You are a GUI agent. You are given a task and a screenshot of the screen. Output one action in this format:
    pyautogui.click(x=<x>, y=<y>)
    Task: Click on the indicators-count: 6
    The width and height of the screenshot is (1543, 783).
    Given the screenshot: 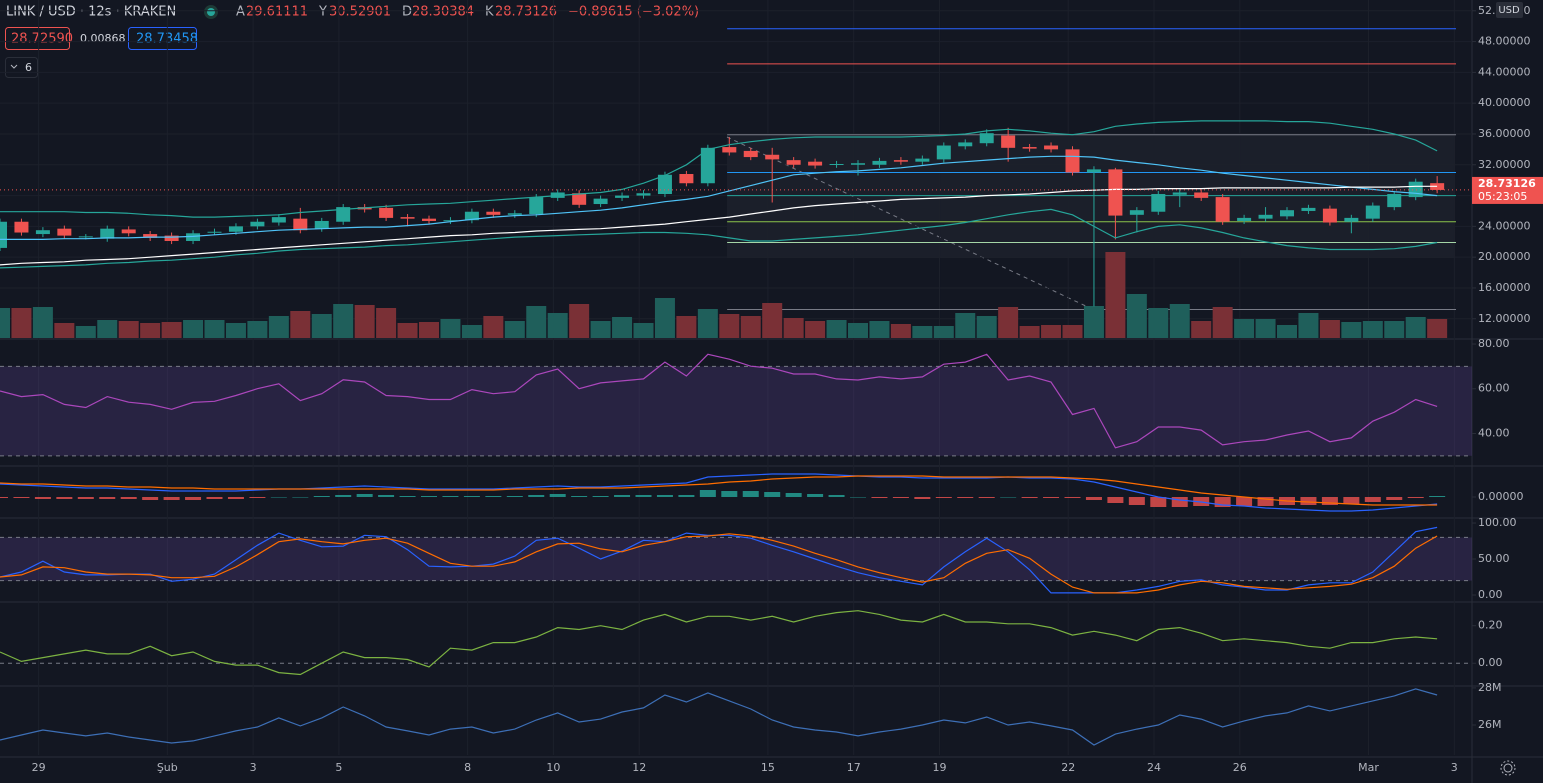 What is the action you would take?
    pyautogui.click(x=28, y=67)
    